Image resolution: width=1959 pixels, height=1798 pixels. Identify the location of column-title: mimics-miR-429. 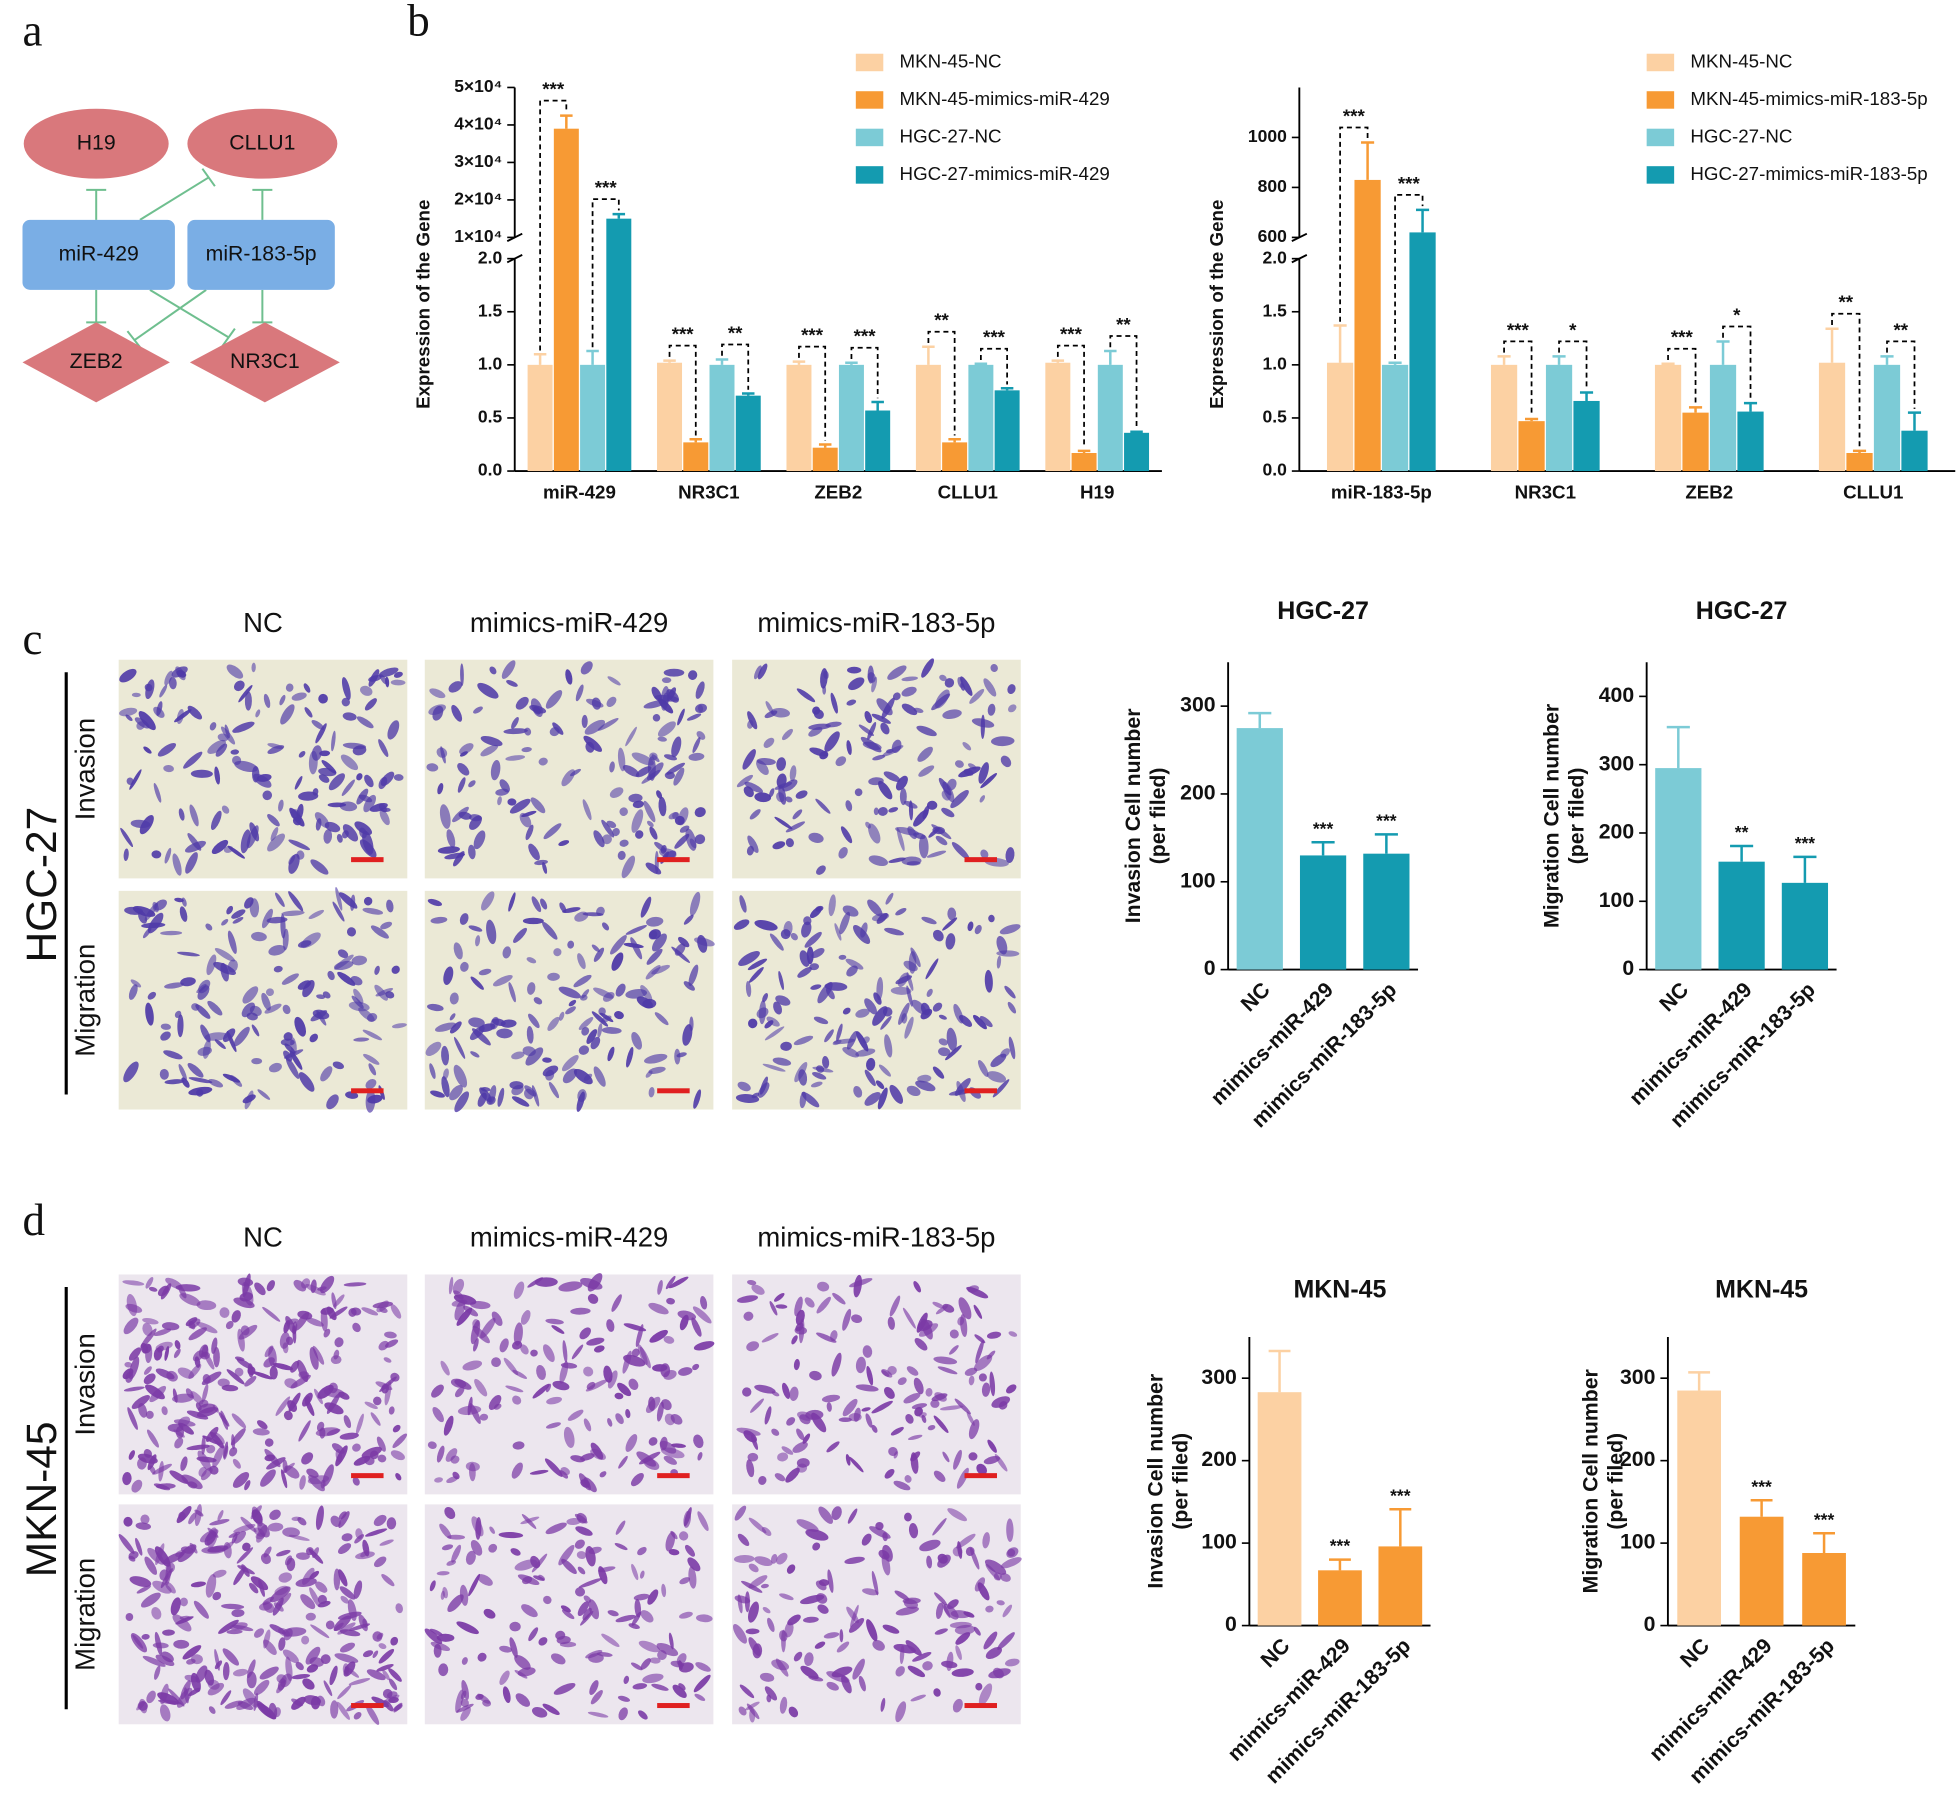
(569, 1237).